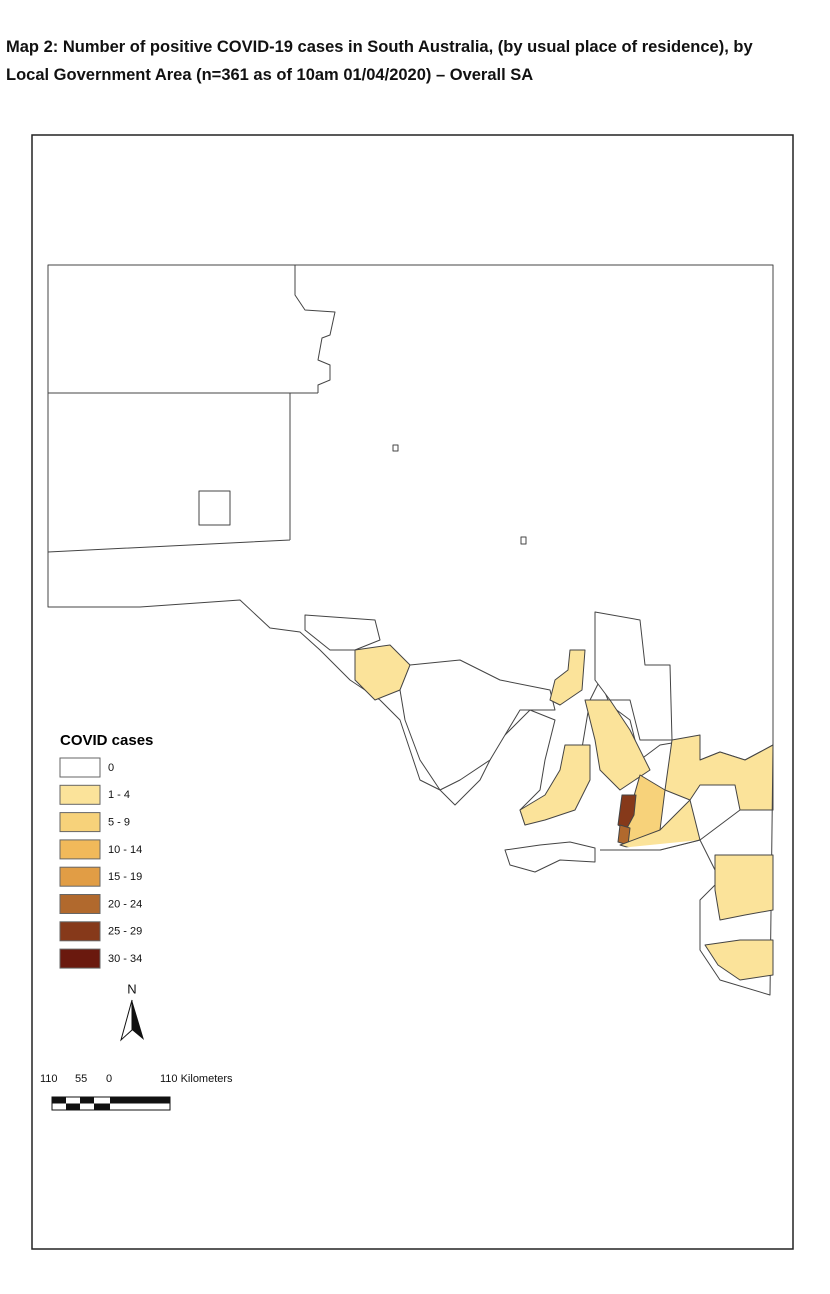 The height and width of the screenshot is (1294, 830). Describe the element at coordinates (125, 932) in the screenshot. I see `legend-label: 25 - 29` at that location.